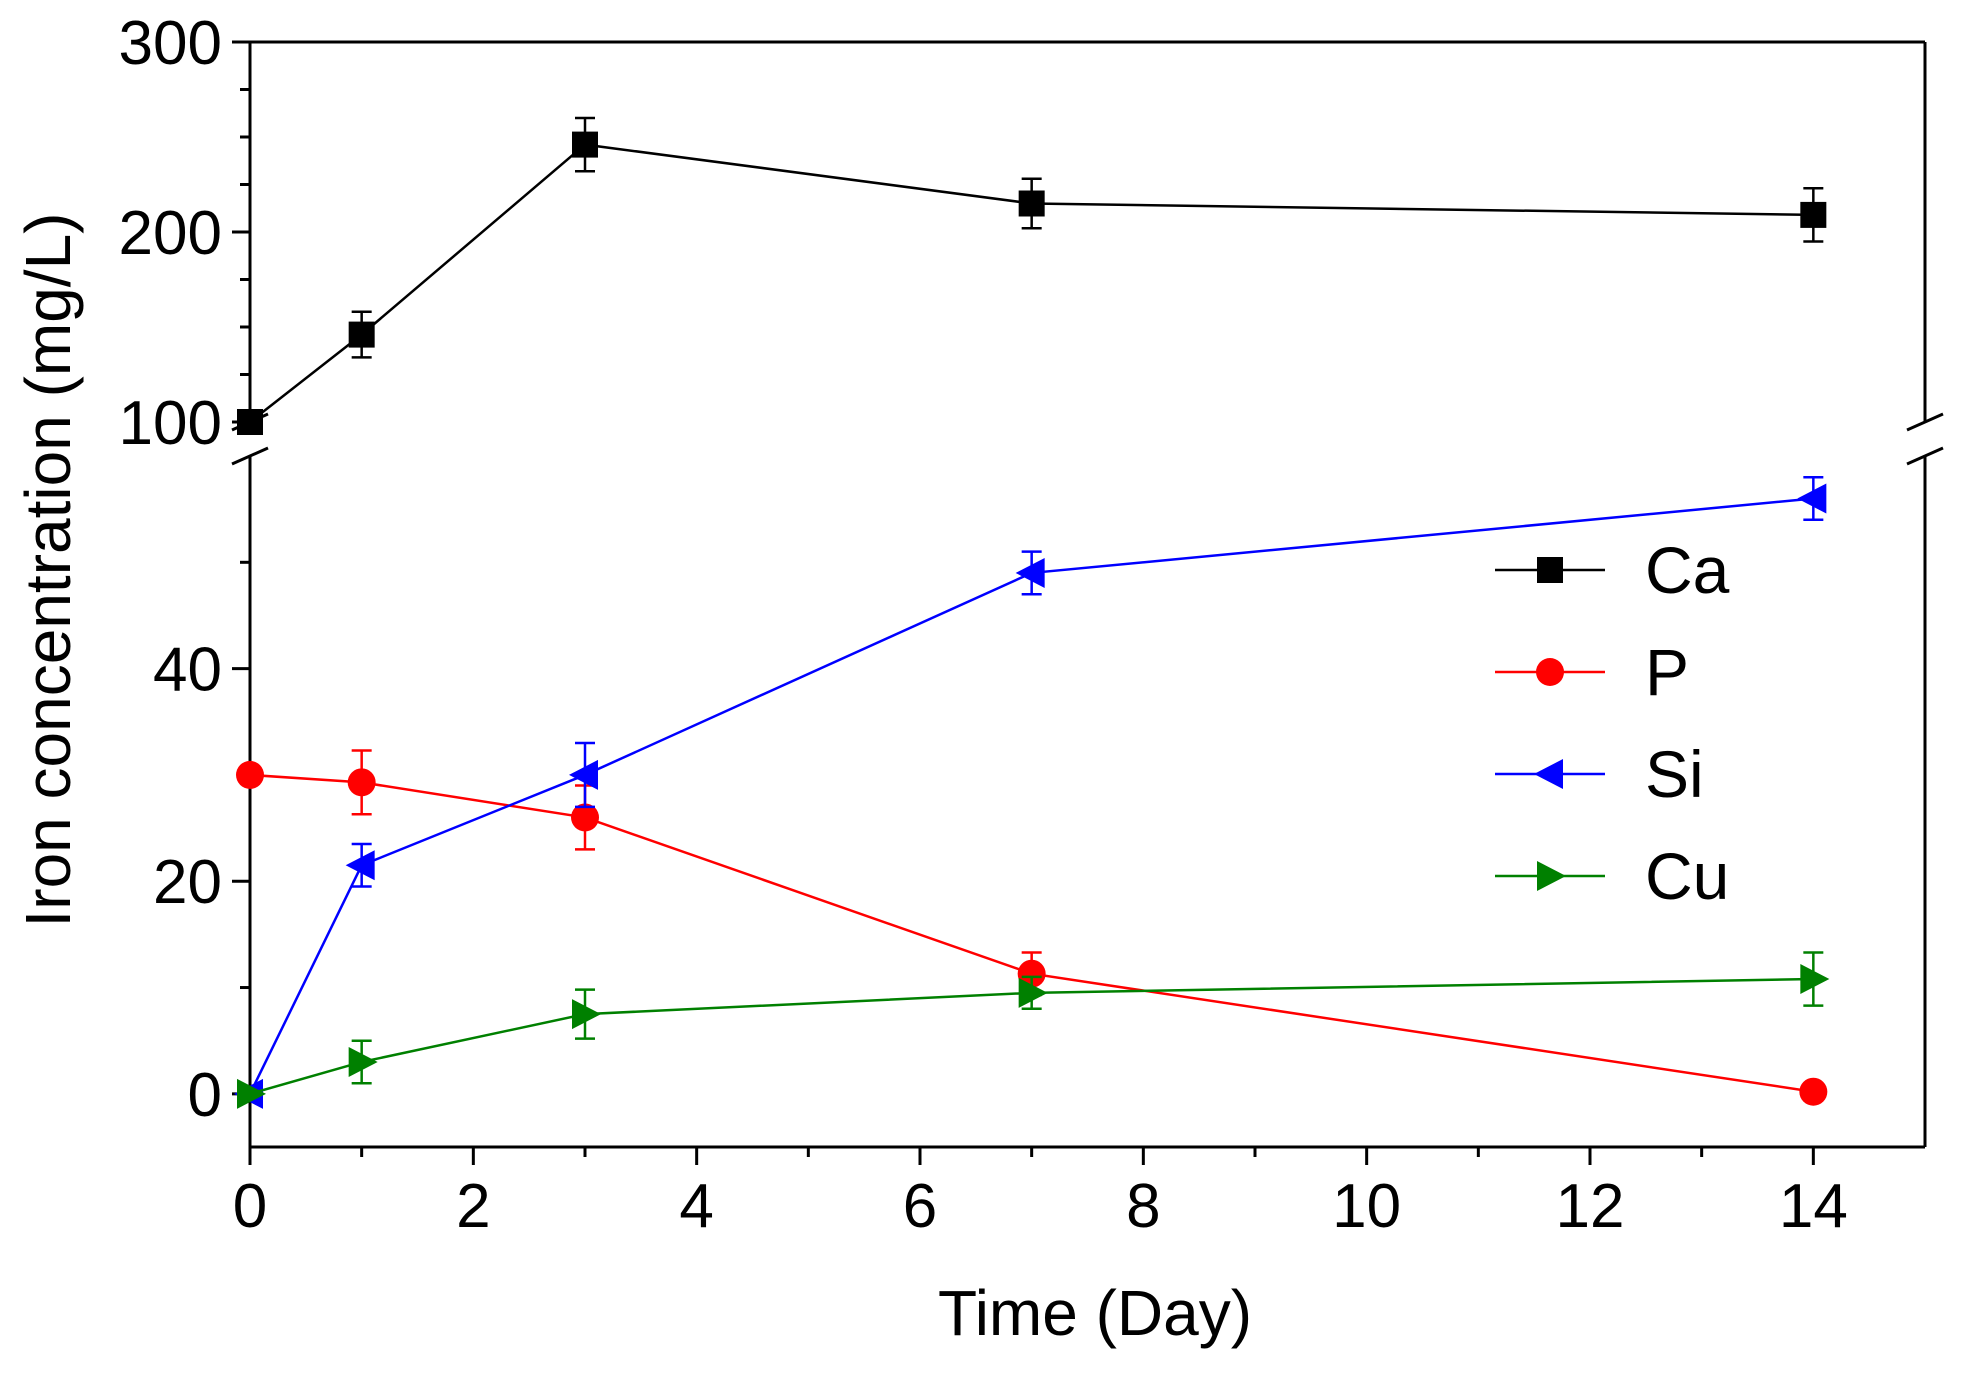  Describe the element at coordinates (1925, 456) in the screenshot. I see `axis-break-right-bottom` at that location.